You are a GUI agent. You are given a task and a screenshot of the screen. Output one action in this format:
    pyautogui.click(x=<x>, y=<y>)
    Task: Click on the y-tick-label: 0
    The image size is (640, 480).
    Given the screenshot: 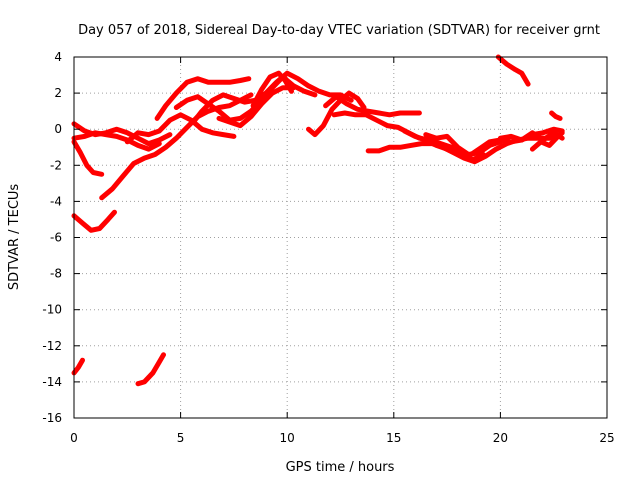 What is the action you would take?
    pyautogui.click(x=58, y=129)
    